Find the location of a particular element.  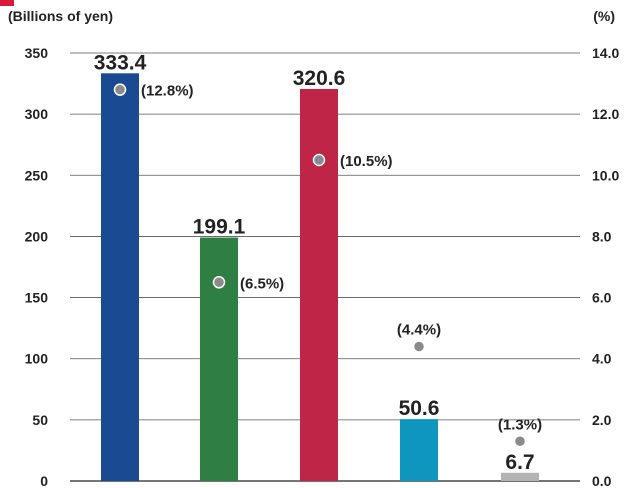

y2-tick-label: 12.0 is located at coordinates (605, 114).